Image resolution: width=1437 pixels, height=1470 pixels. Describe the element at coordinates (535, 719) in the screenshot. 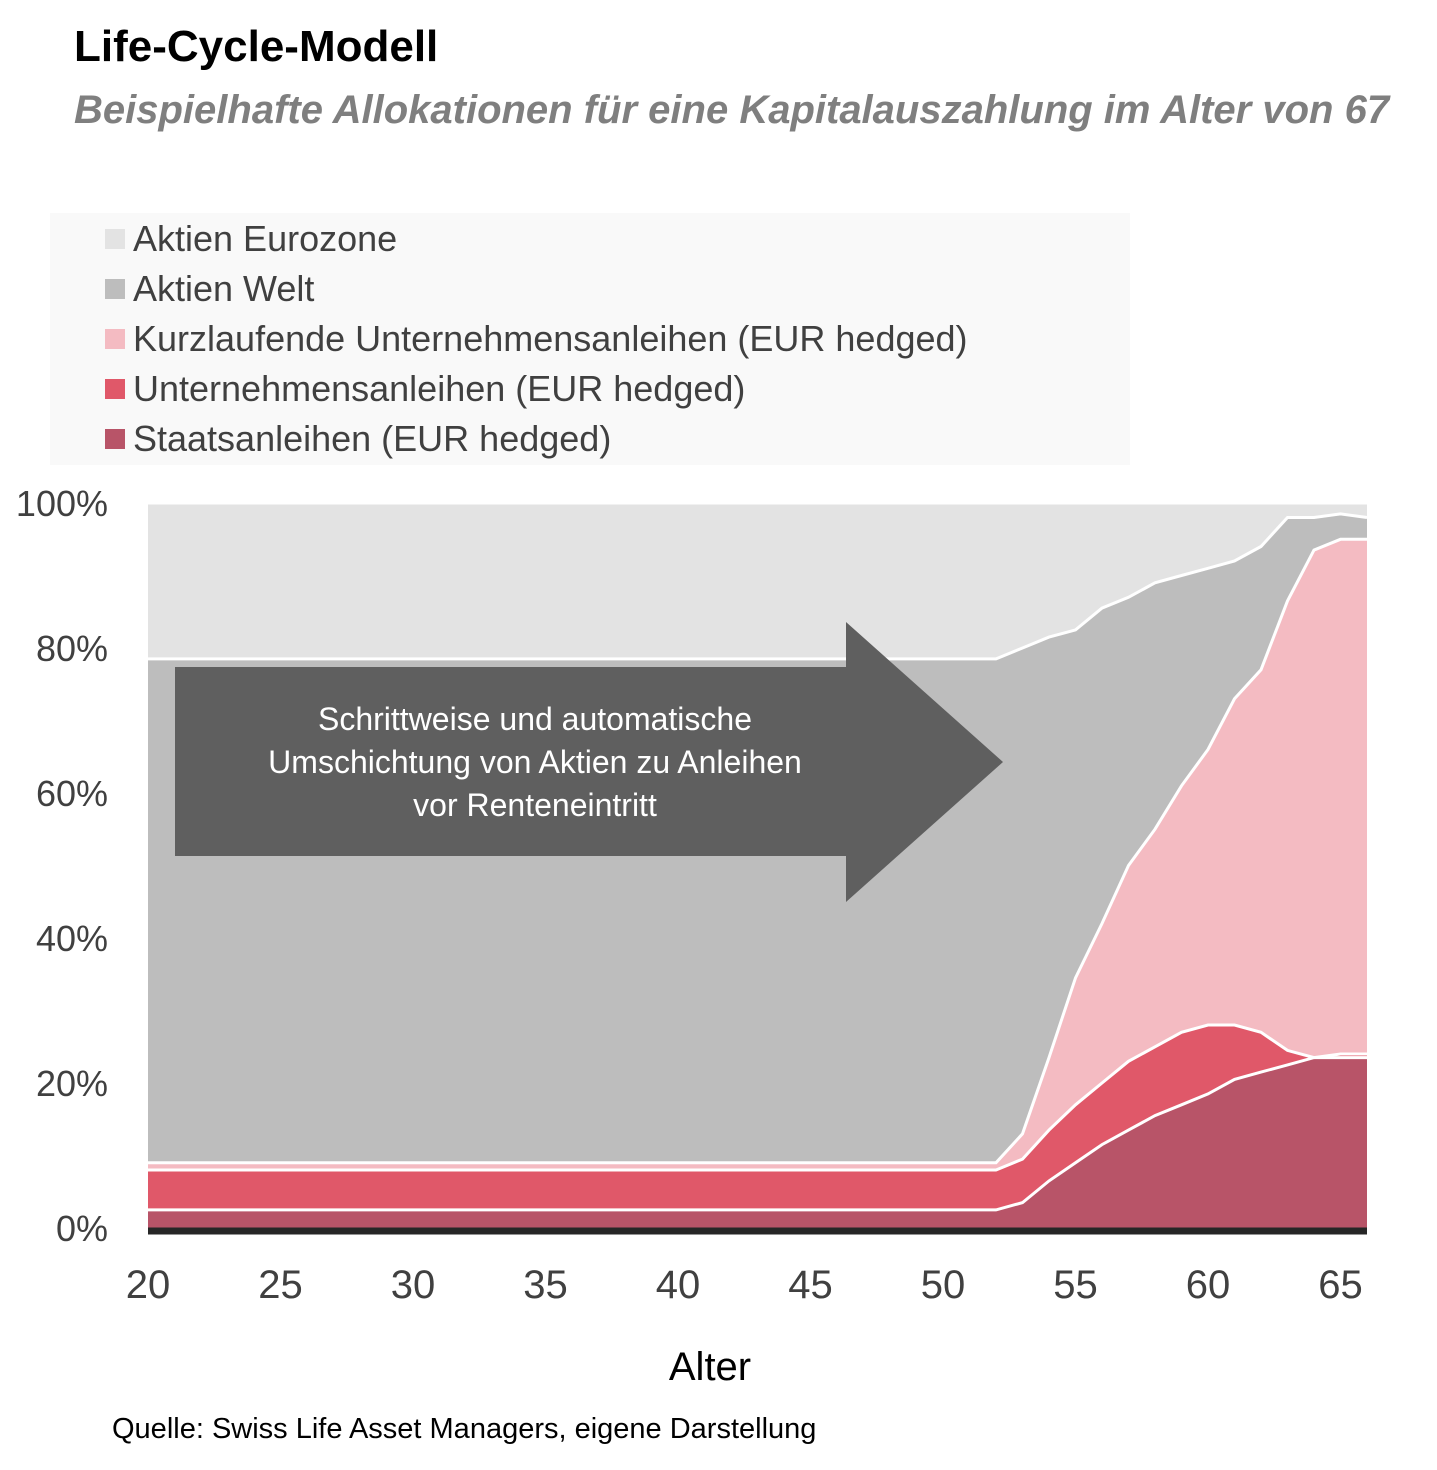

I see `annotation-text: Schrittweise und automatische` at that location.